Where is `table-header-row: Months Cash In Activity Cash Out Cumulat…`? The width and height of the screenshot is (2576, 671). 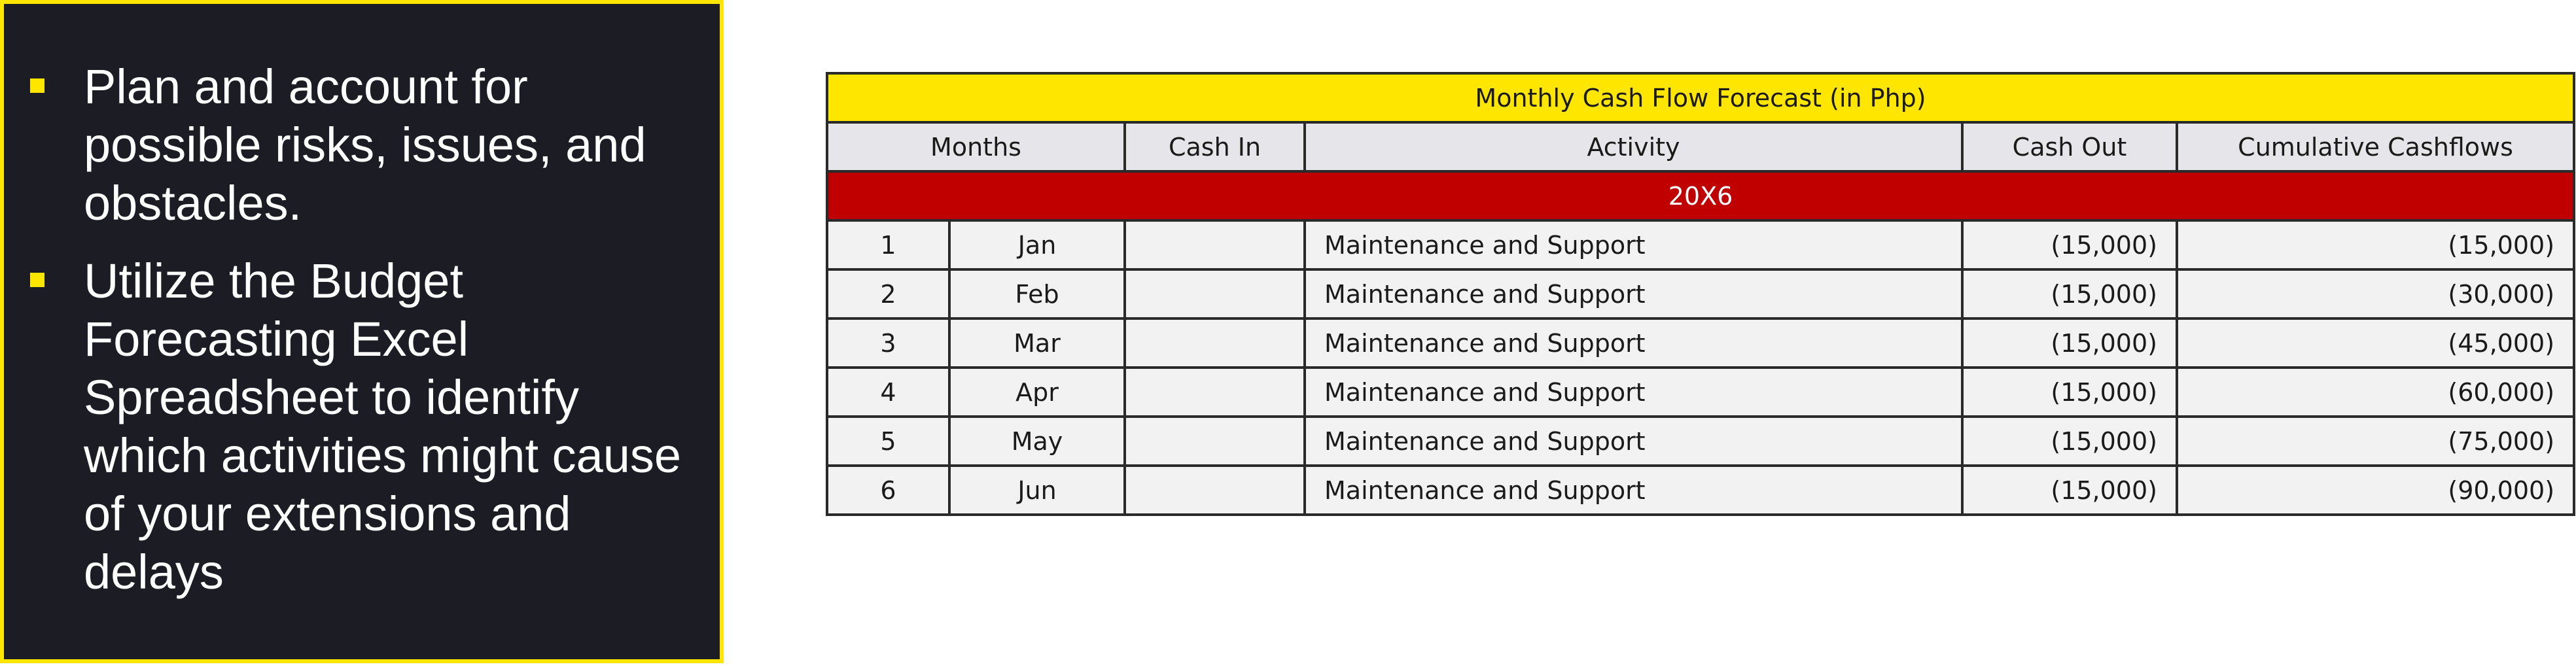 table-header-row: Months Cash In Activity Cash Out Cumulat… is located at coordinates (1701, 147).